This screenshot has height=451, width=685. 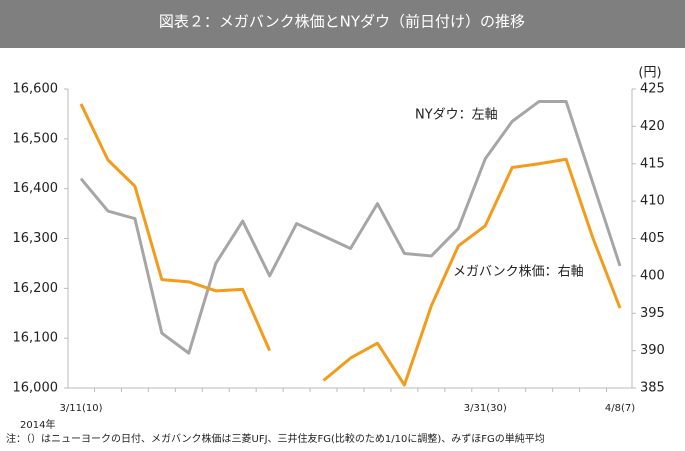 What do you see at coordinates (485, 408) in the screenshot?
I see `x-tick-label: 3/31(30)` at bounding box center [485, 408].